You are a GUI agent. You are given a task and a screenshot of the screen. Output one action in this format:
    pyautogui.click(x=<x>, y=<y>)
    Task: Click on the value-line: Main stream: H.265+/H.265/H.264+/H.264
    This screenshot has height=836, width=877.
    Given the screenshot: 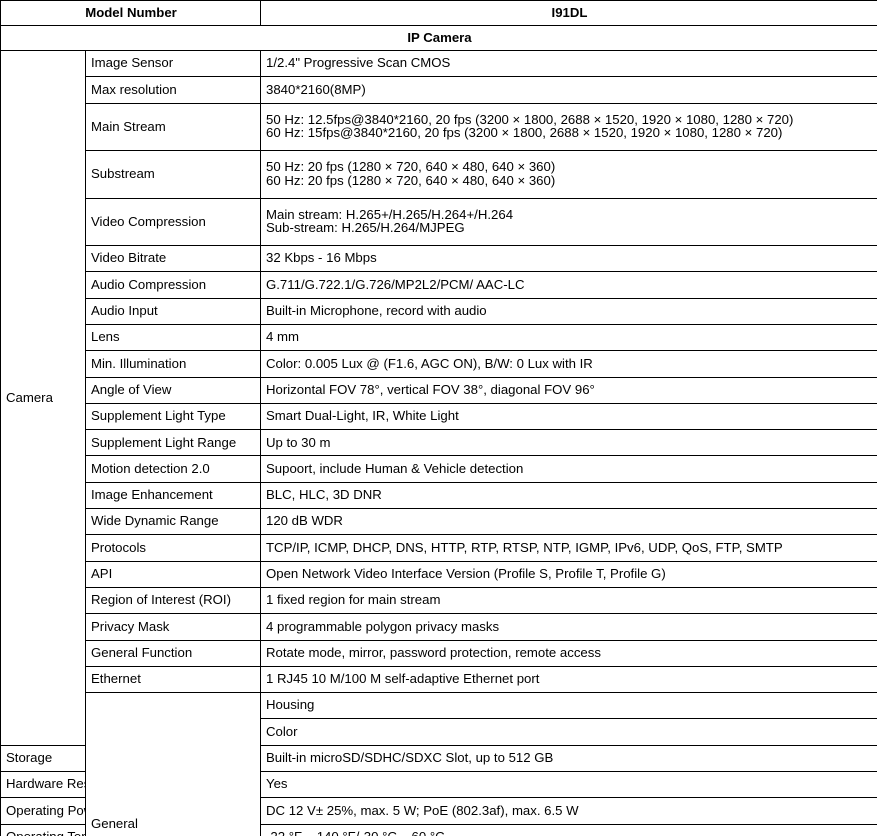 What is the action you would take?
    pyautogui.click(x=390, y=214)
    